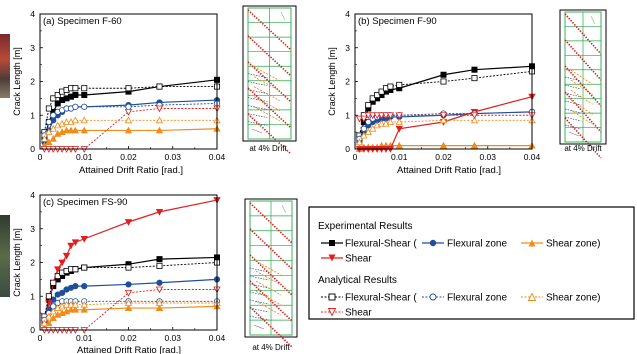 Image resolution: width=637 pixels, height=354 pixels. Describe the element at coordinates (583, 148) in the screenshot. I see `drift-label-f90: at 4% Drift` at that location.